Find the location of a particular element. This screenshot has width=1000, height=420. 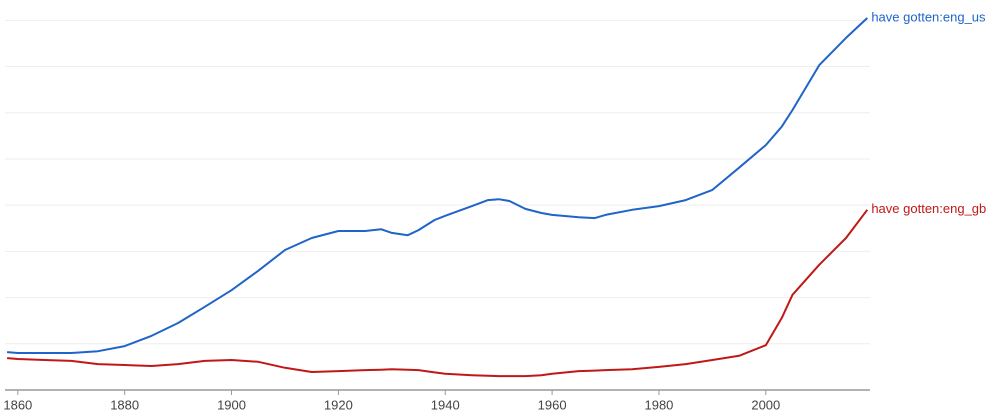

x-tick-label: 1980 is located at coordinates (658, 404).